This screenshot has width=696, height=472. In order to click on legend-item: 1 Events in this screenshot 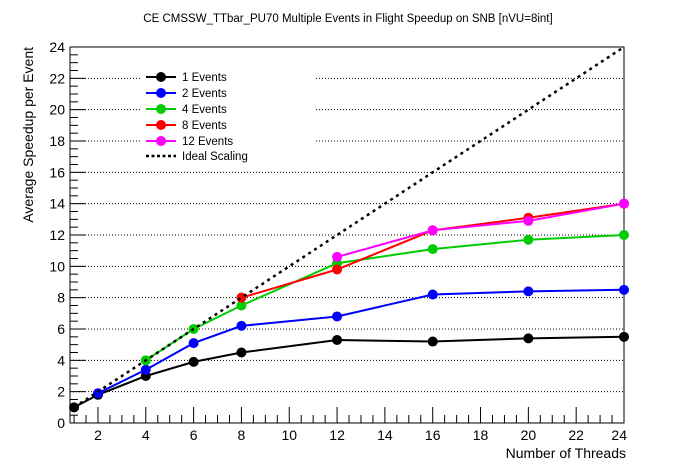, I will do `click(186, 78)`.